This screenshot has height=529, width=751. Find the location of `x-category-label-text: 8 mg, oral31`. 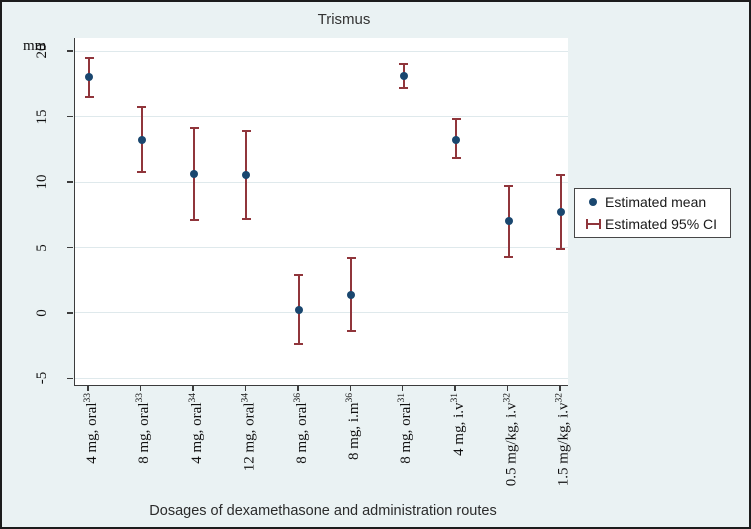

x-category-label-text: 8 mg, oral31 is located at coordinates (406, 428).